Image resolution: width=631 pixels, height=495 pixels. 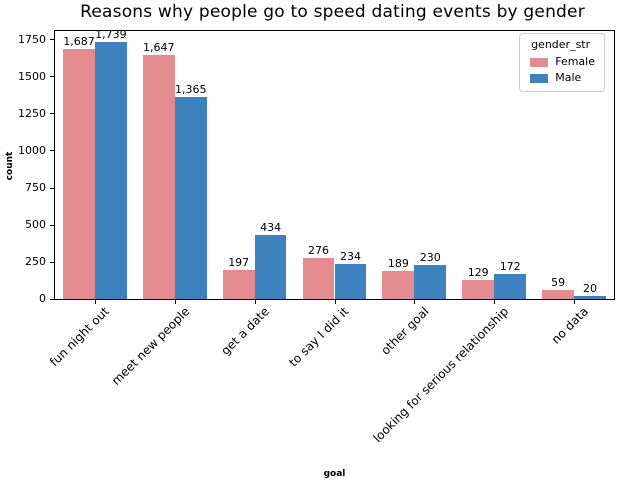 What do you see at coordinates (35, 224) in the screenshot?
I see `y-tick-label: 500` at bounding box center [35, 224].